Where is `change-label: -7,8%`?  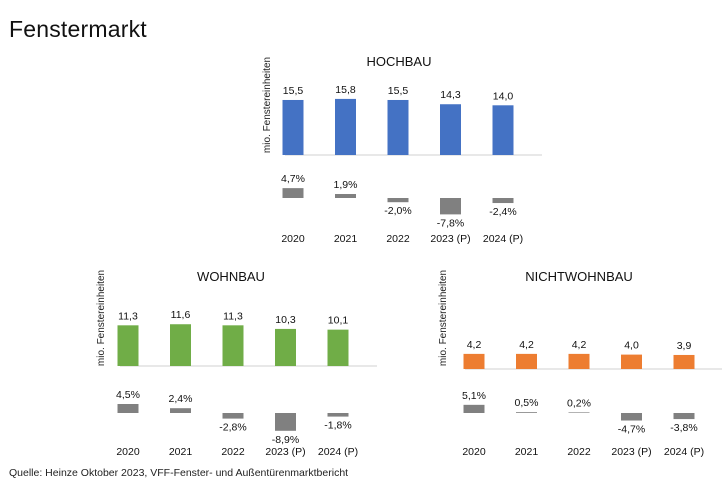 change-label: -7,8% is located at coordinates (450, 223).